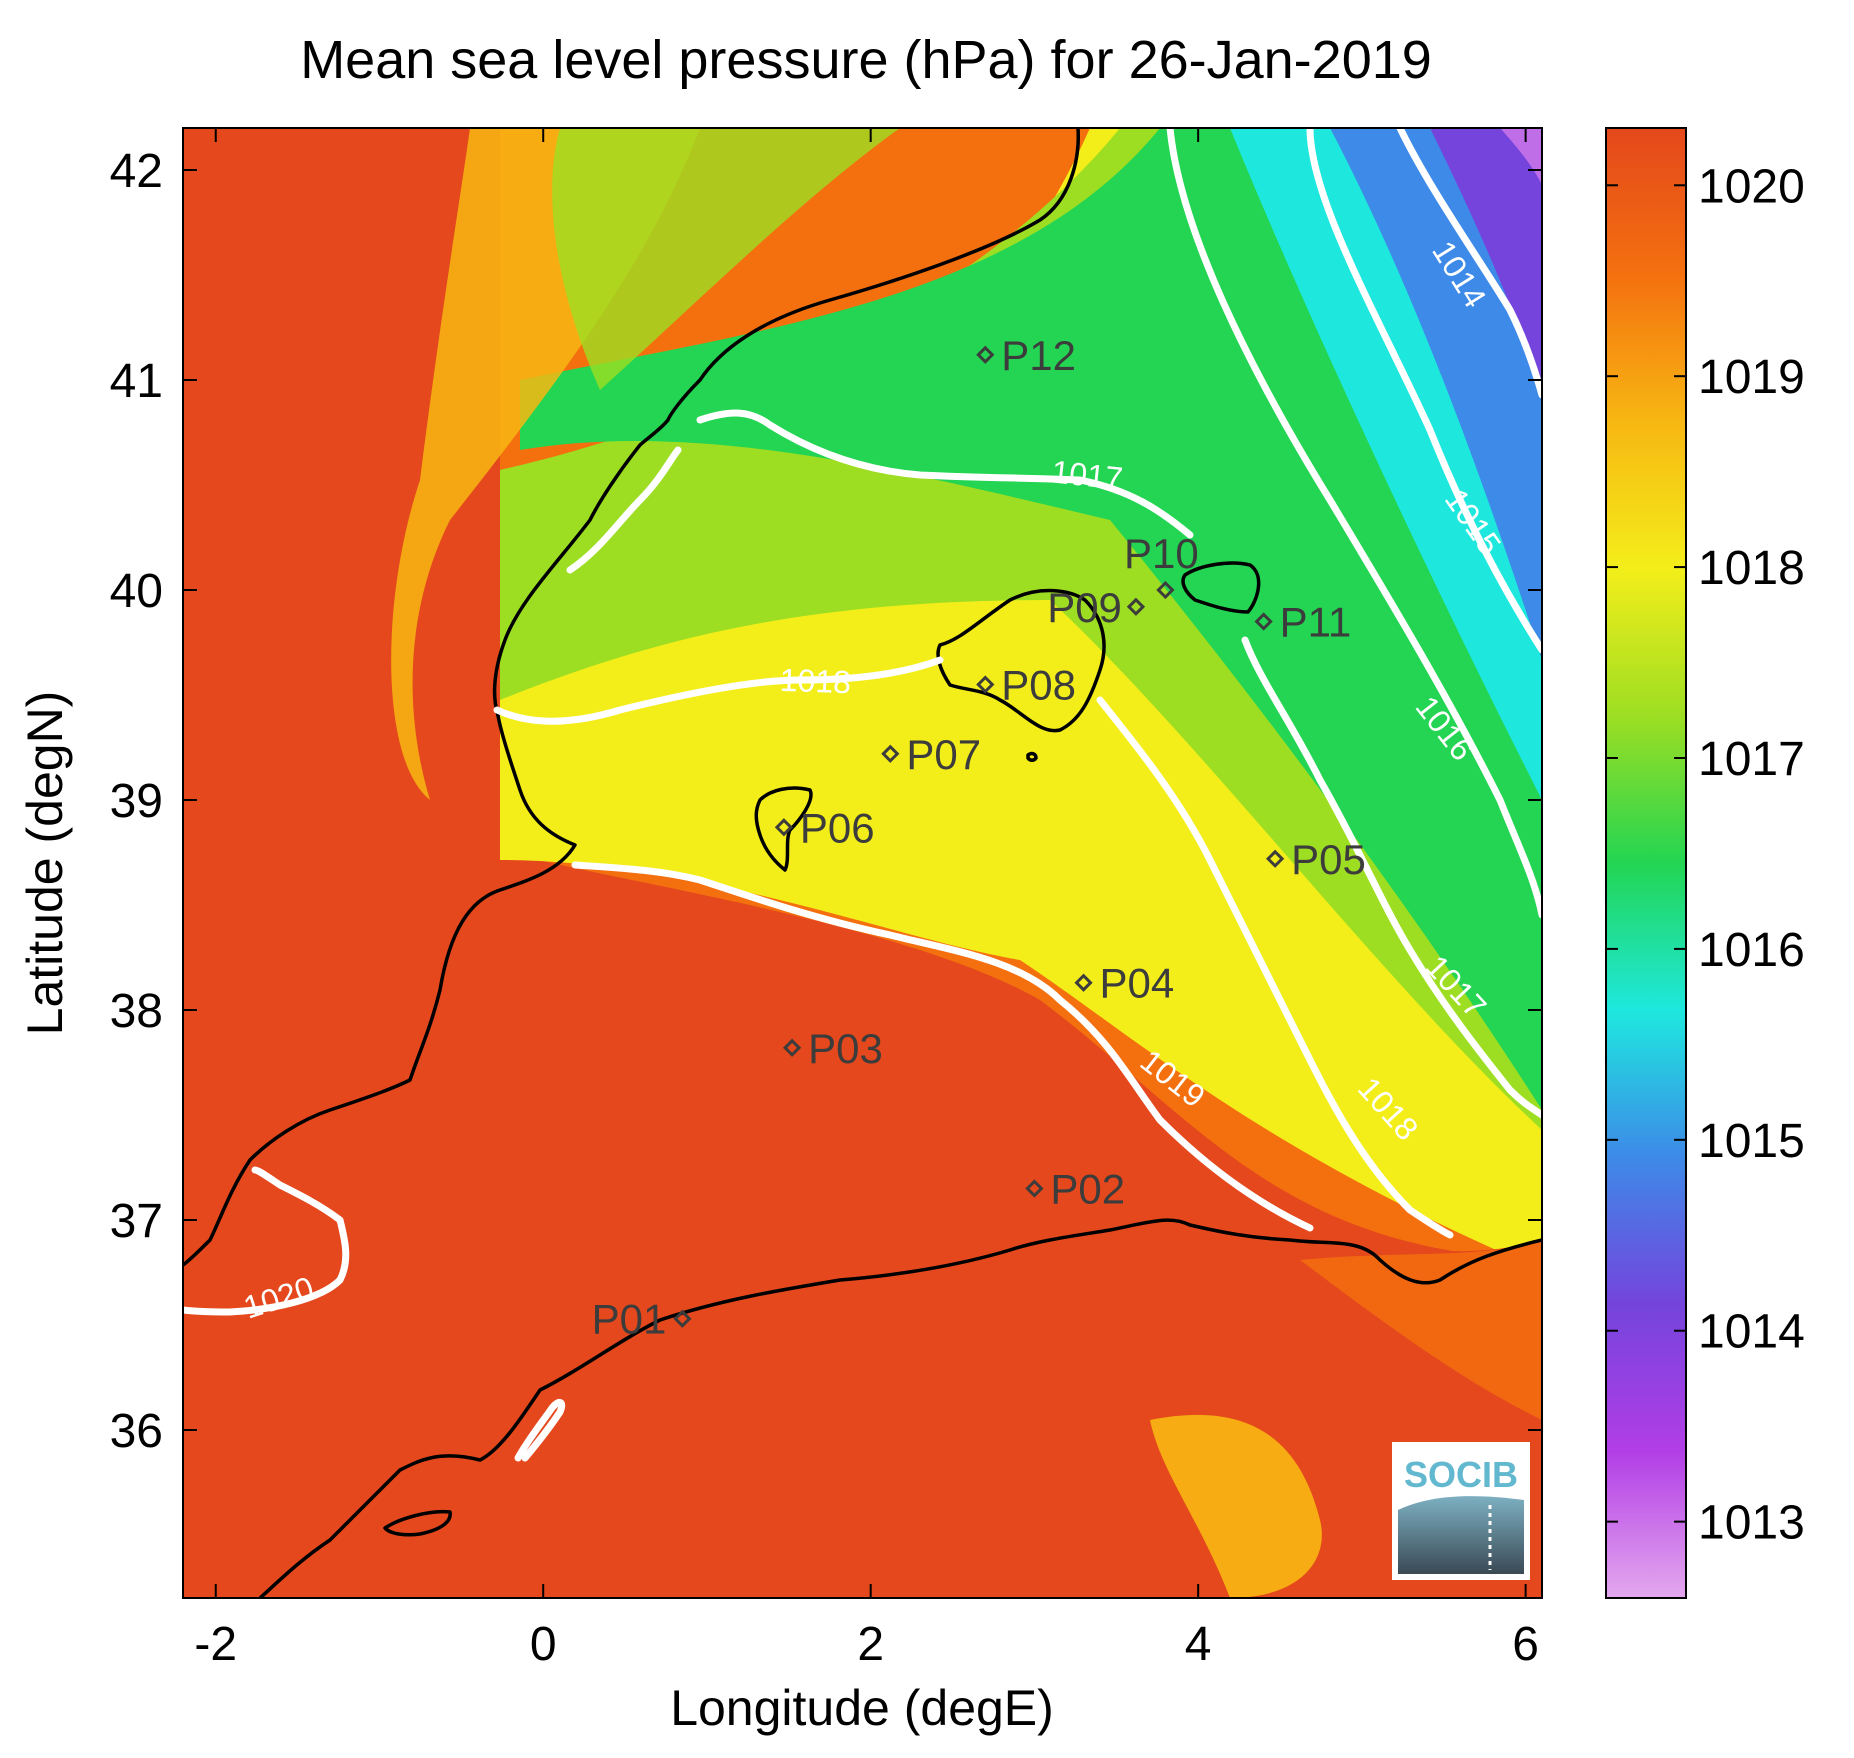 The width and height of the screenshot is (1854, 1758). What do you see at coordinates (545, 464) in the screenshot?
I see `land-iberia-highlands` at bounding box center [545, 464].